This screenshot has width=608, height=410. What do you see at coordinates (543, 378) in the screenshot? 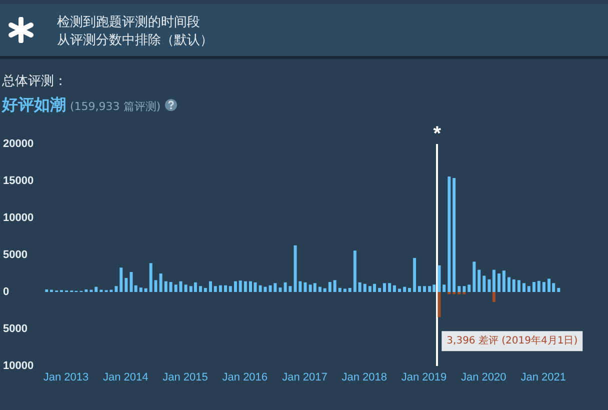
I see `x-tick-label: Jan 2021` at bounding box center [543, 378].